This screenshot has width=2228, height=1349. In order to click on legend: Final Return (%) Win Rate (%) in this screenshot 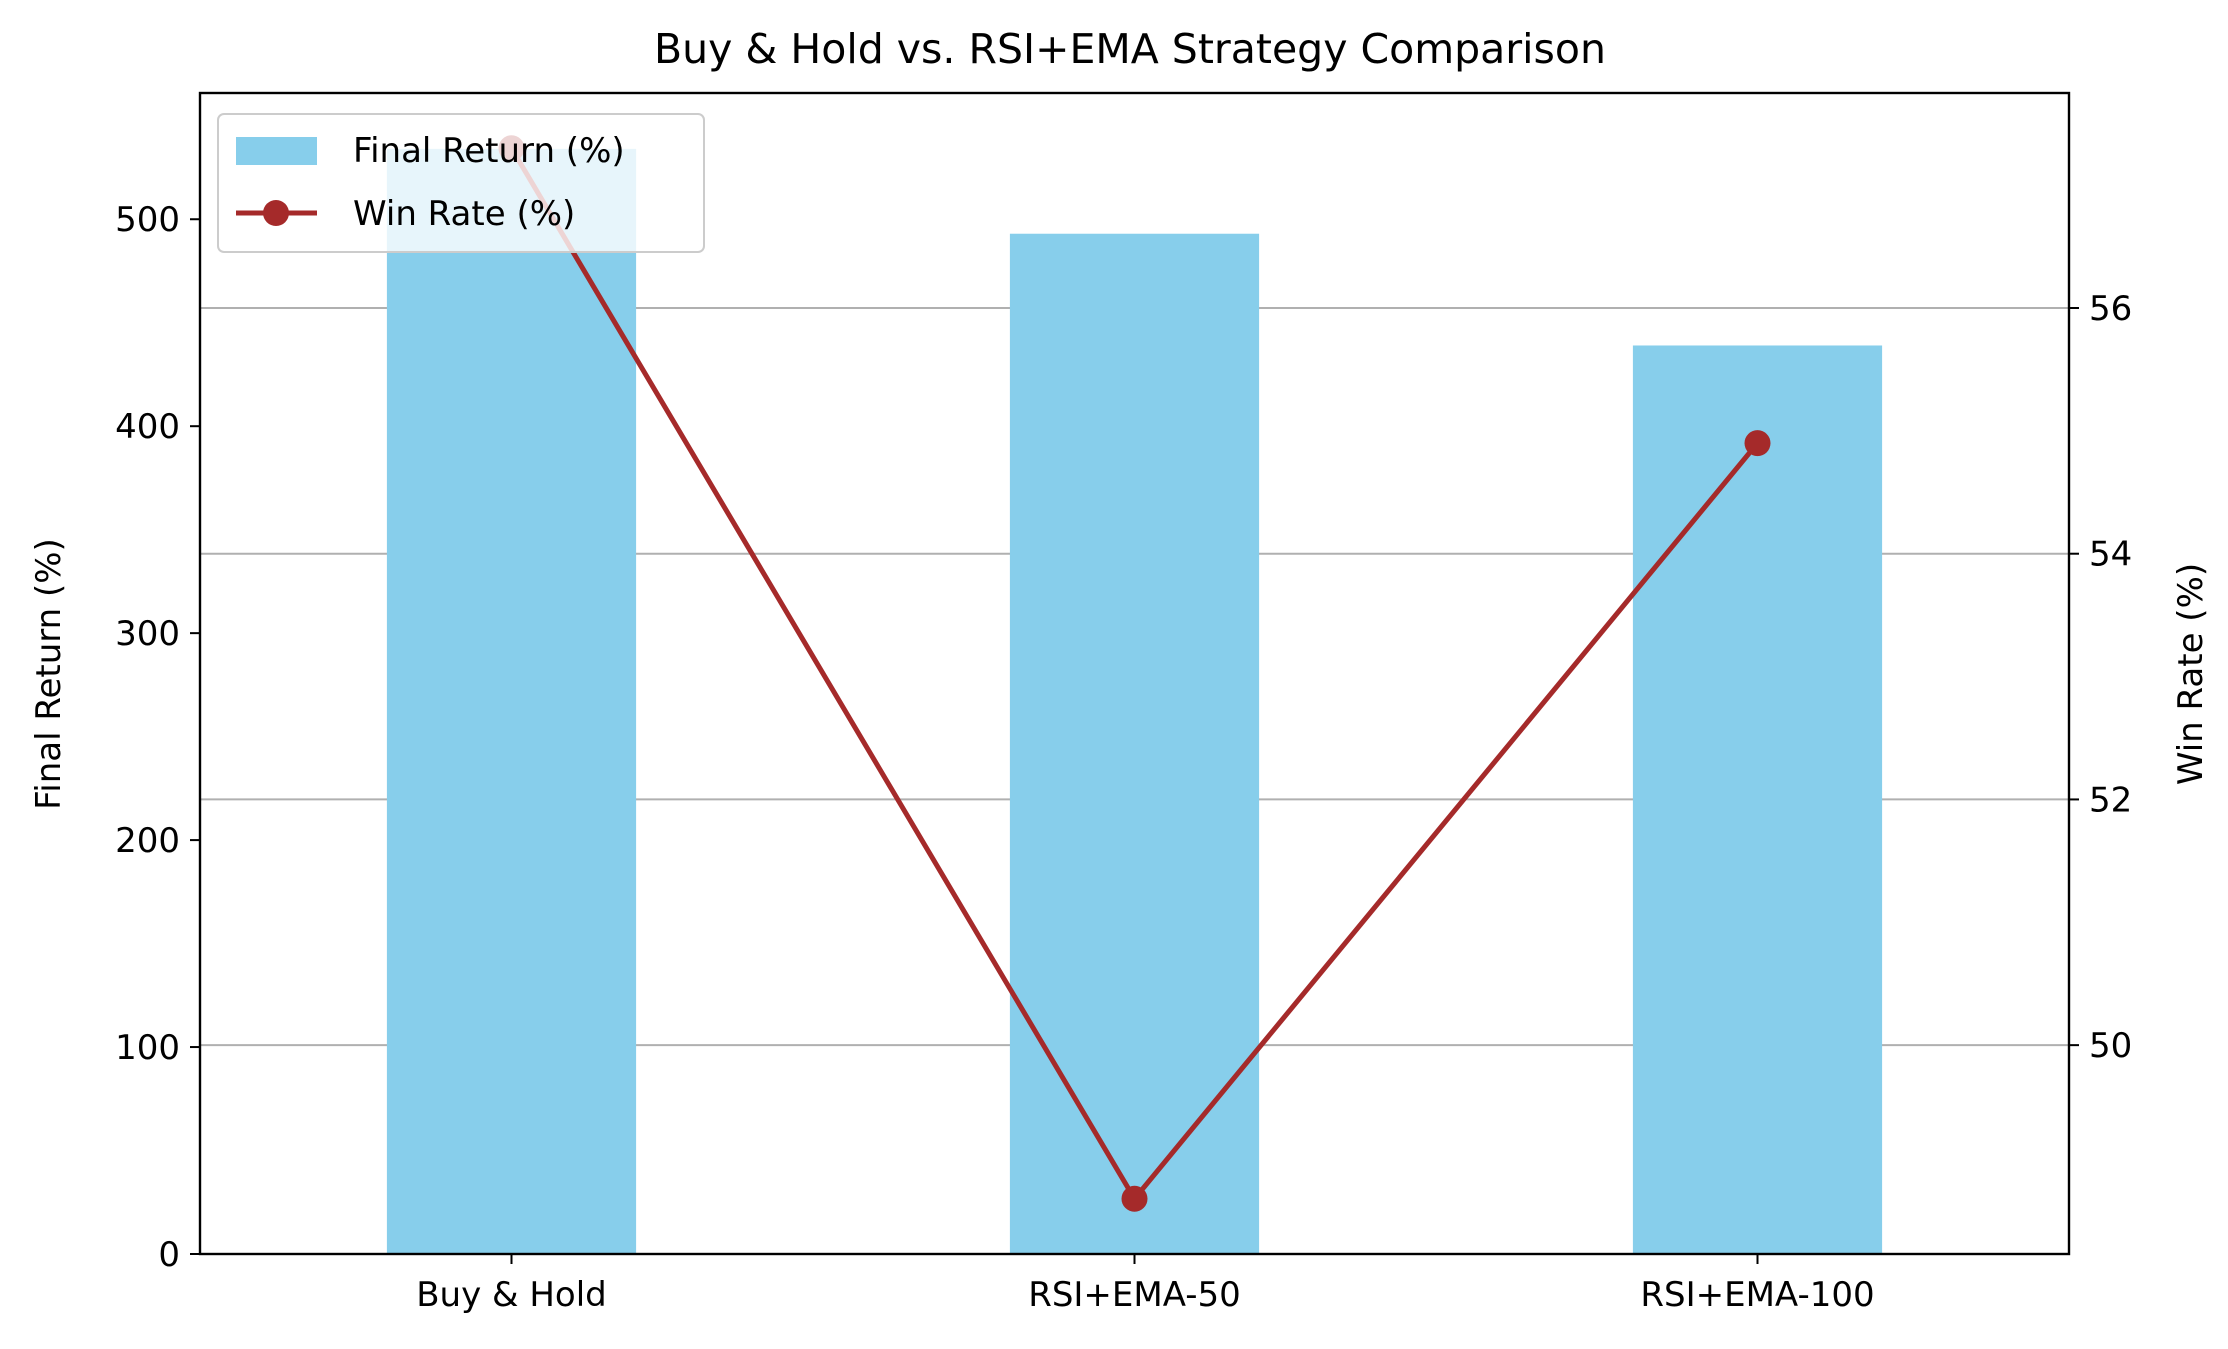, I will do `click(461, 183)`.